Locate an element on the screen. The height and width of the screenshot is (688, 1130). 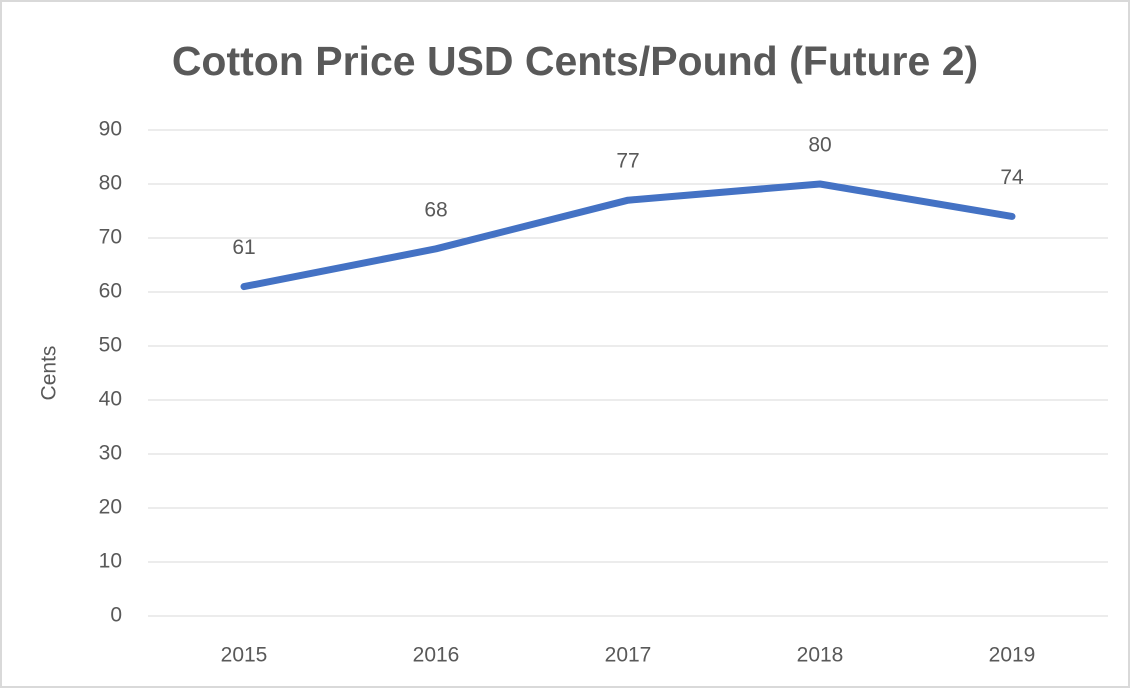
x-tick-label: 2018 is located at coordinates (820, 655).